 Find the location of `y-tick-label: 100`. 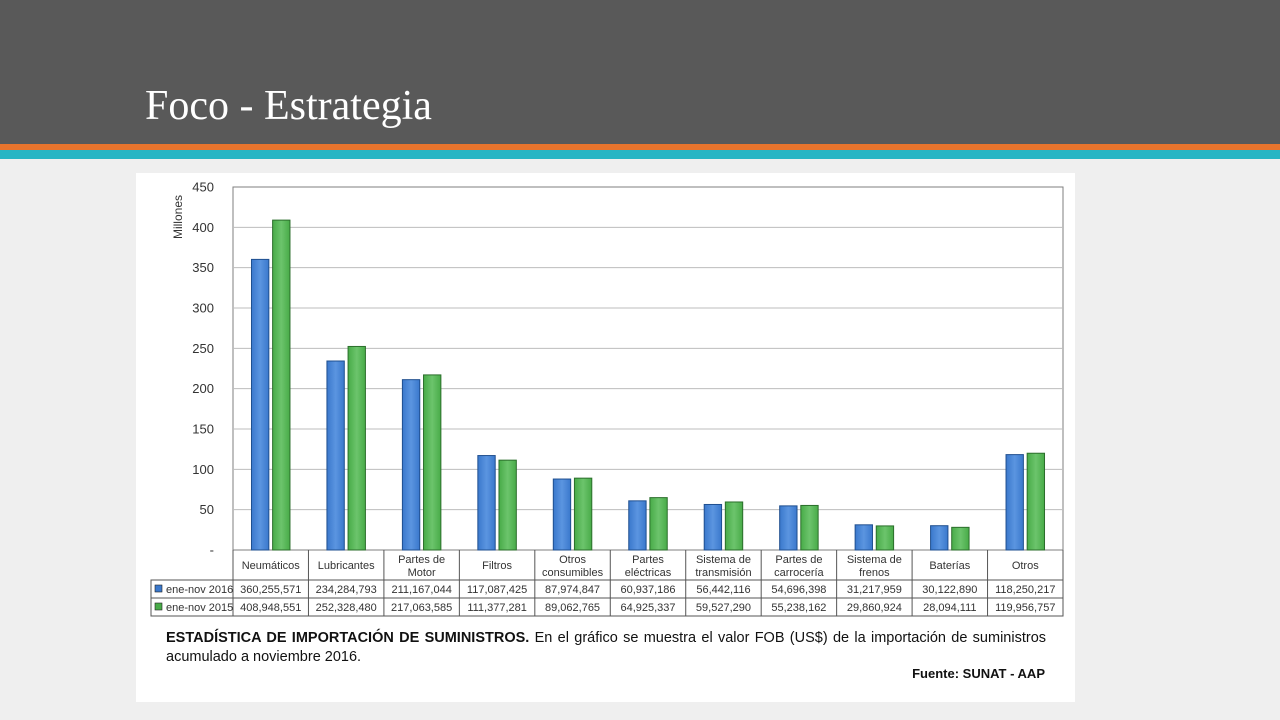

y-tick-label: 100 is located at coordinates (203, 469).